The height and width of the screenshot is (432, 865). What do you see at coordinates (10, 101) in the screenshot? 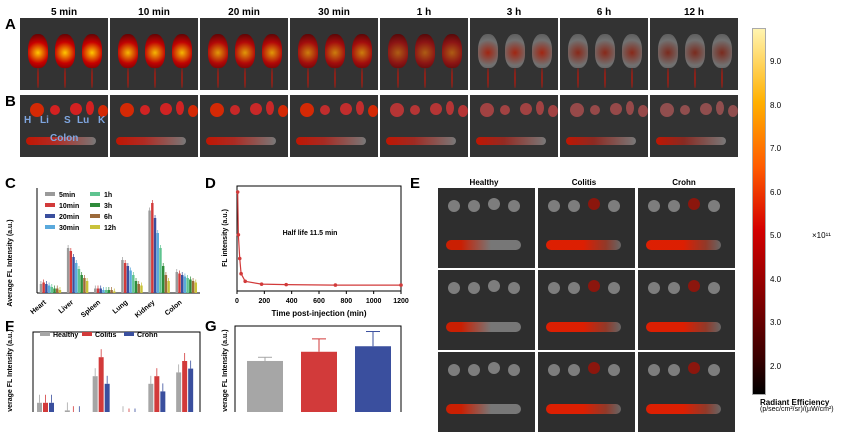
I see `panel-label-b: B` at bounding box center [10, 101].